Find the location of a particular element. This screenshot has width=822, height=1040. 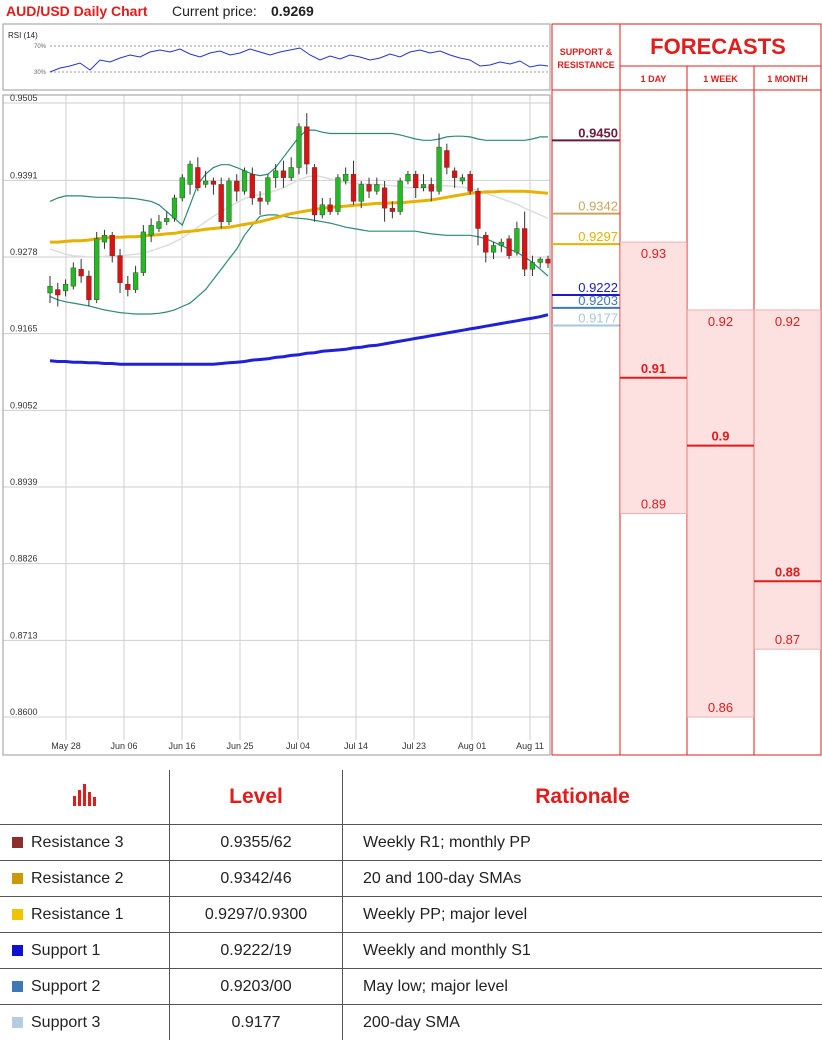

bar-chart-icon is located at coordinates (85, 797).